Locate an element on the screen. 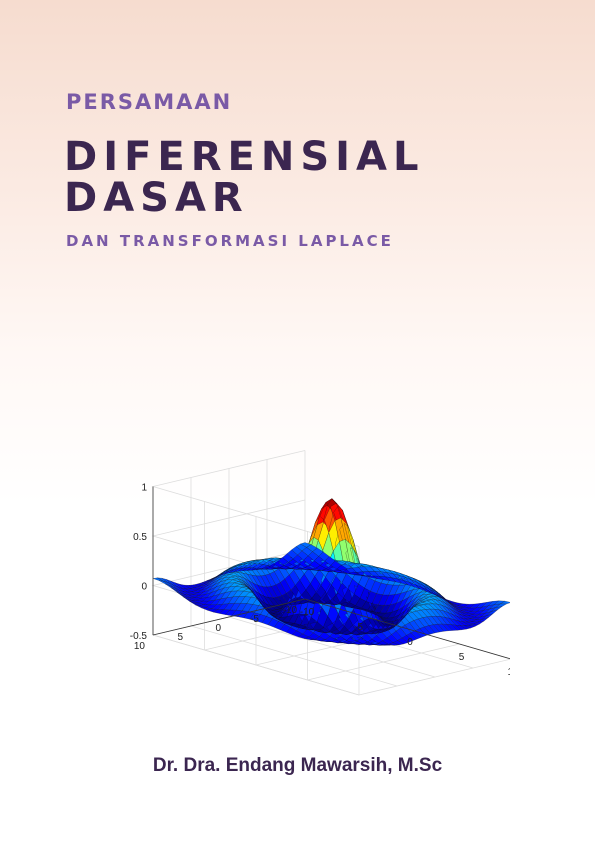 This screenshot has width=595, height=842. plot-frame is located at coordinates (332, 573).